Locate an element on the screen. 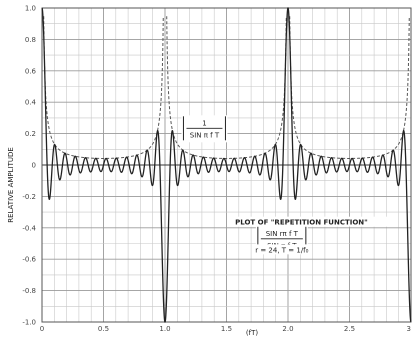  x-tick-label: 2.0 is located at coordinates (287, 329).